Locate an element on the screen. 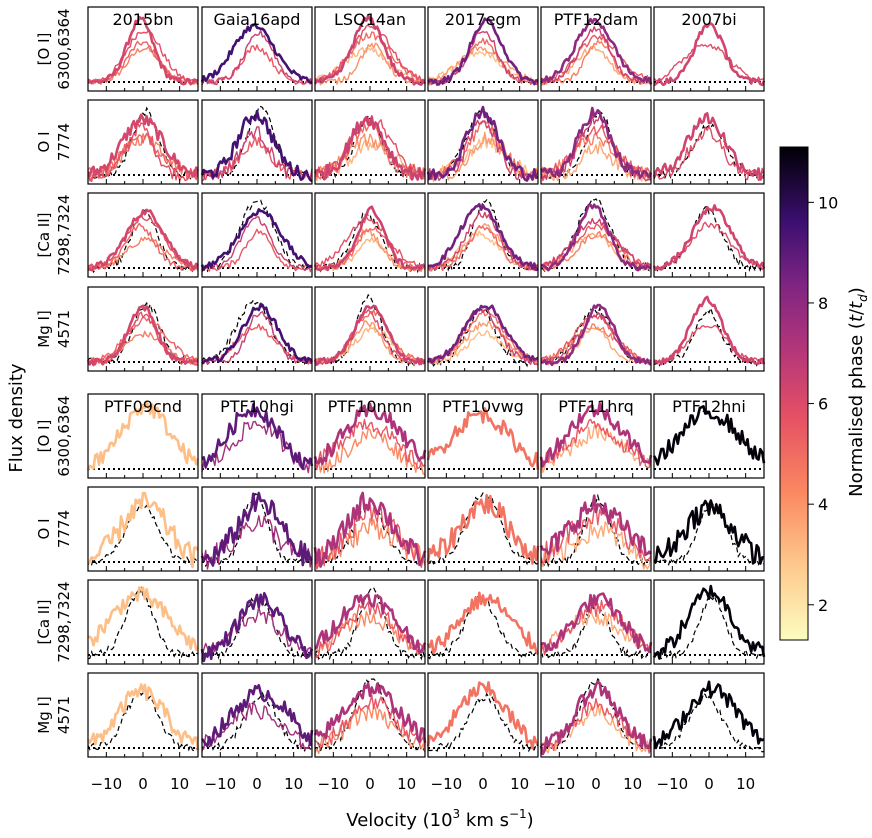 This screenshot has width=872, height=838. panel: PTF10nmn is located at coordinates (370, 436).